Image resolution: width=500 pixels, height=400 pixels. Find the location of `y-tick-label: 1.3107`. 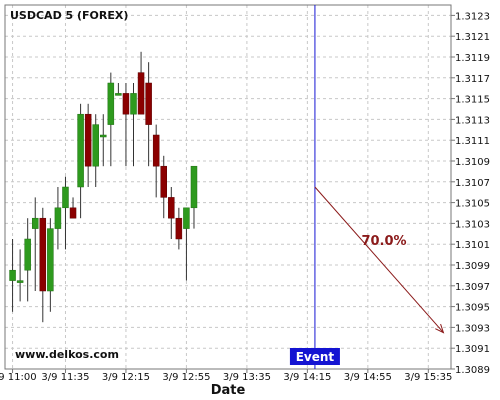

y-tick-label: 1.3107 is located at coordinates (472, 183).